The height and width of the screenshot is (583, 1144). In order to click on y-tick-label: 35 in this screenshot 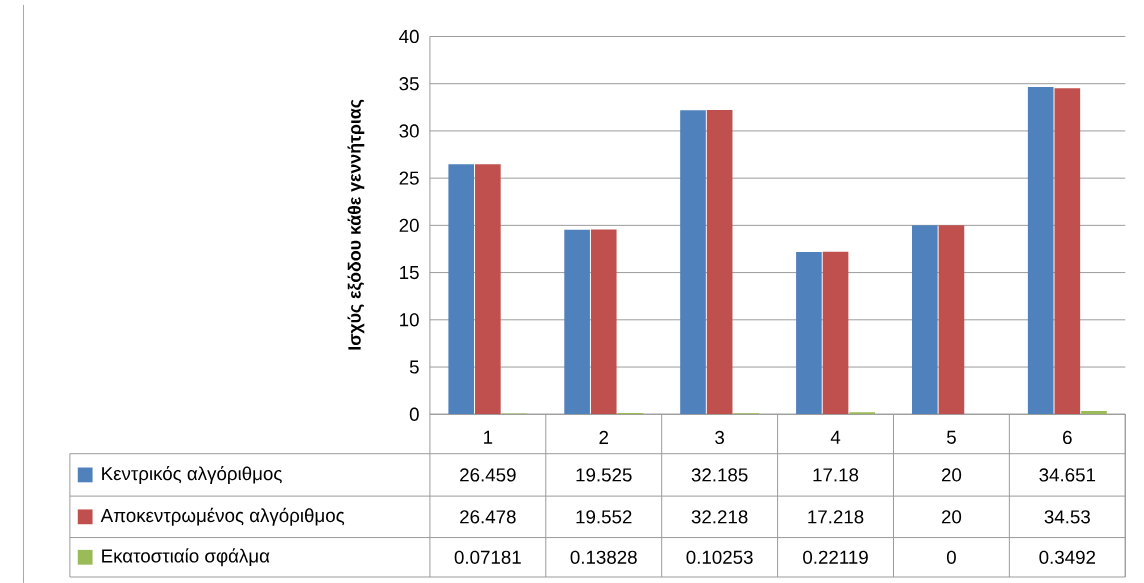, I will do `click(409, 84)`.